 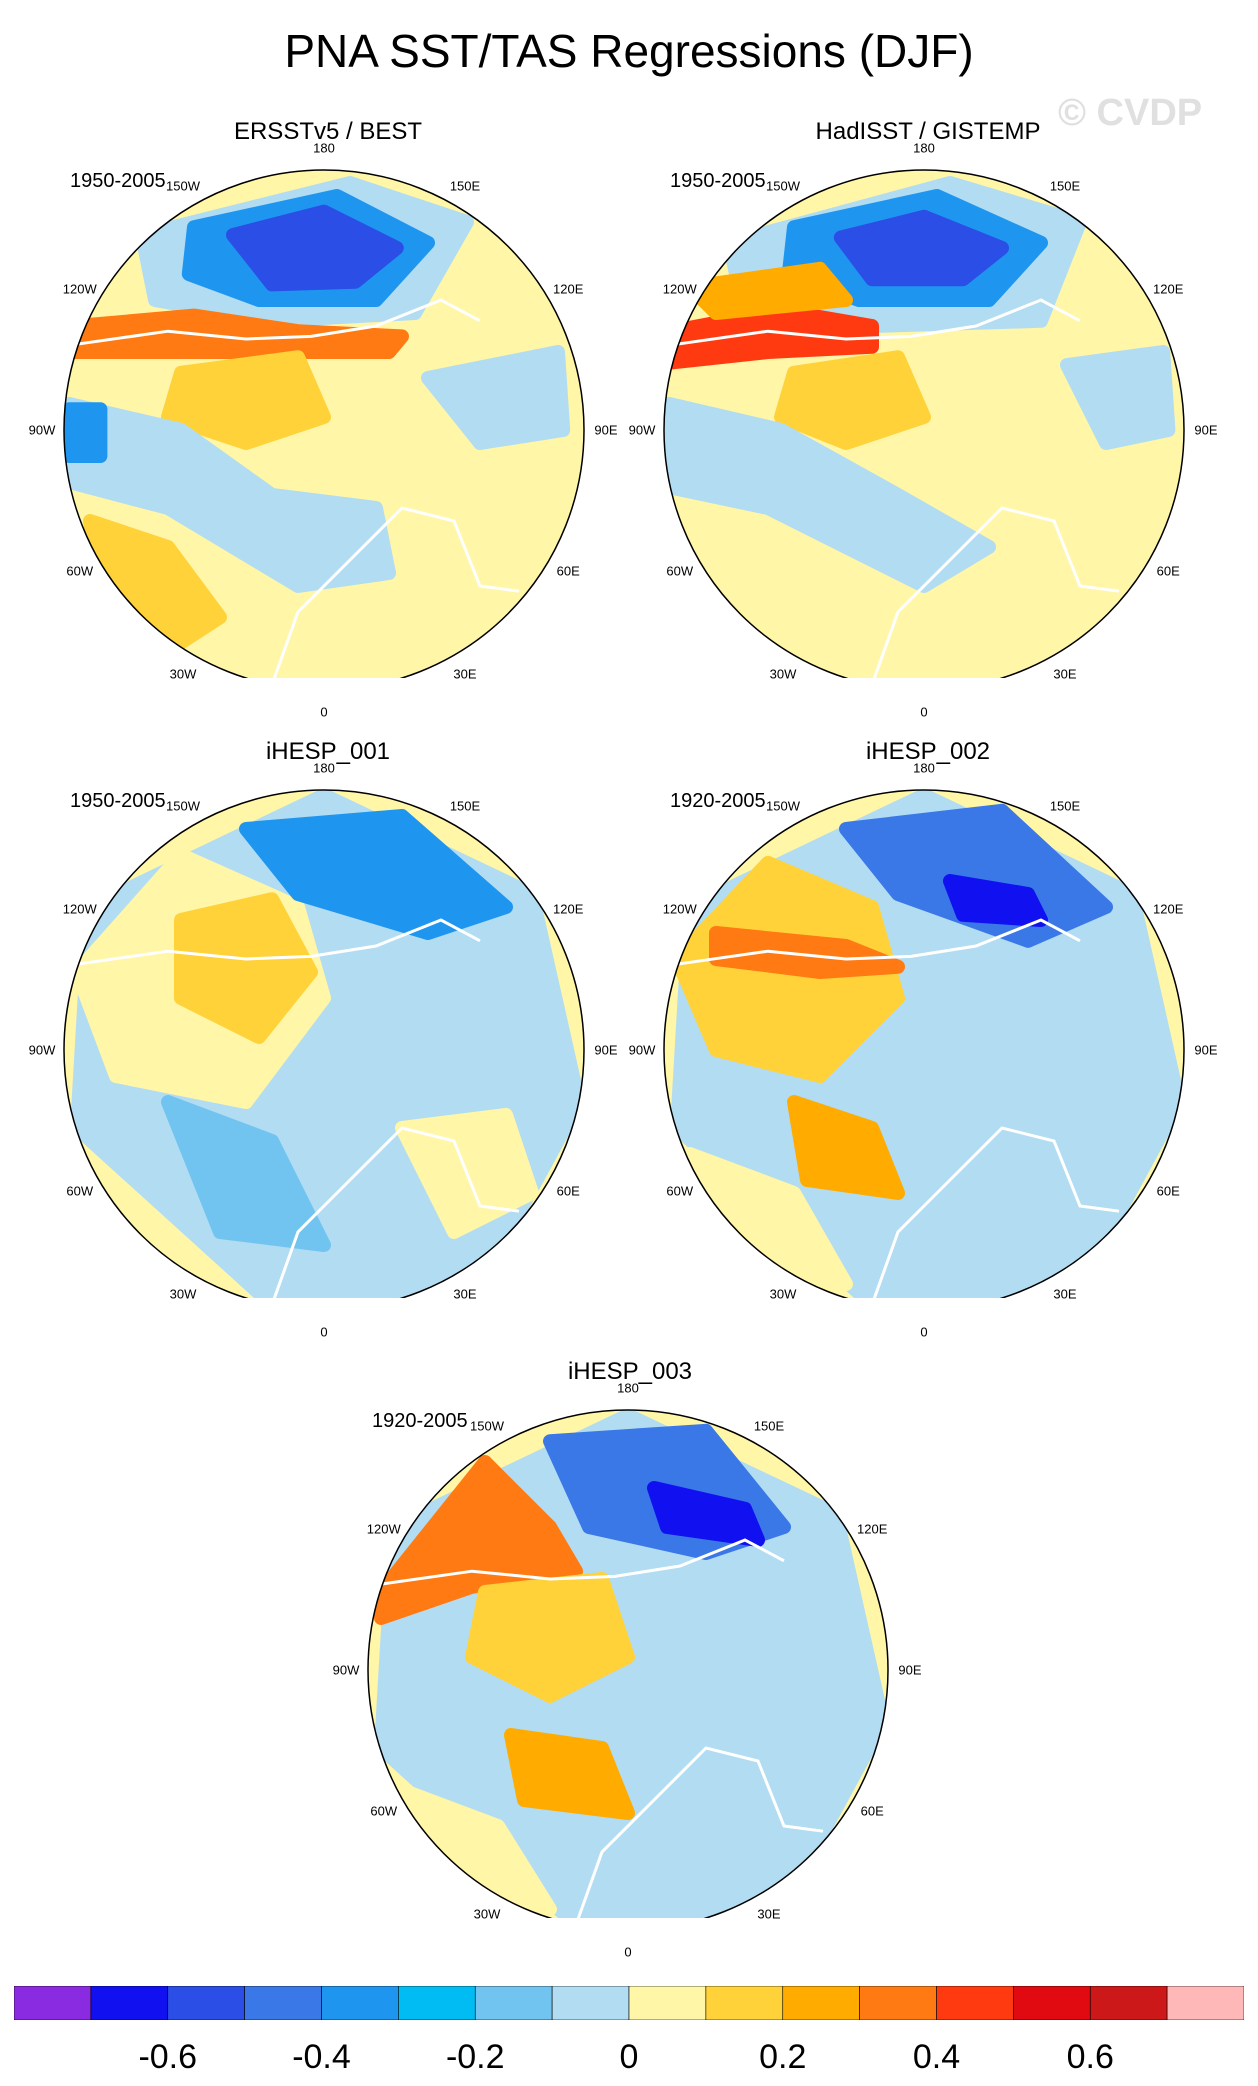 What do you see at coordinates (328, 751) in the screenshot?
I see `panel-title: iHESP_001` at bounding box center [328, 751].